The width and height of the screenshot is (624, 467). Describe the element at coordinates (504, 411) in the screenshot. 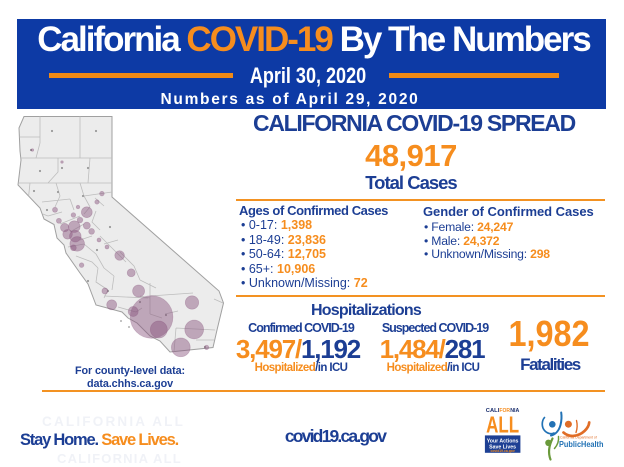

I see `svg-text: FOR` at that location.